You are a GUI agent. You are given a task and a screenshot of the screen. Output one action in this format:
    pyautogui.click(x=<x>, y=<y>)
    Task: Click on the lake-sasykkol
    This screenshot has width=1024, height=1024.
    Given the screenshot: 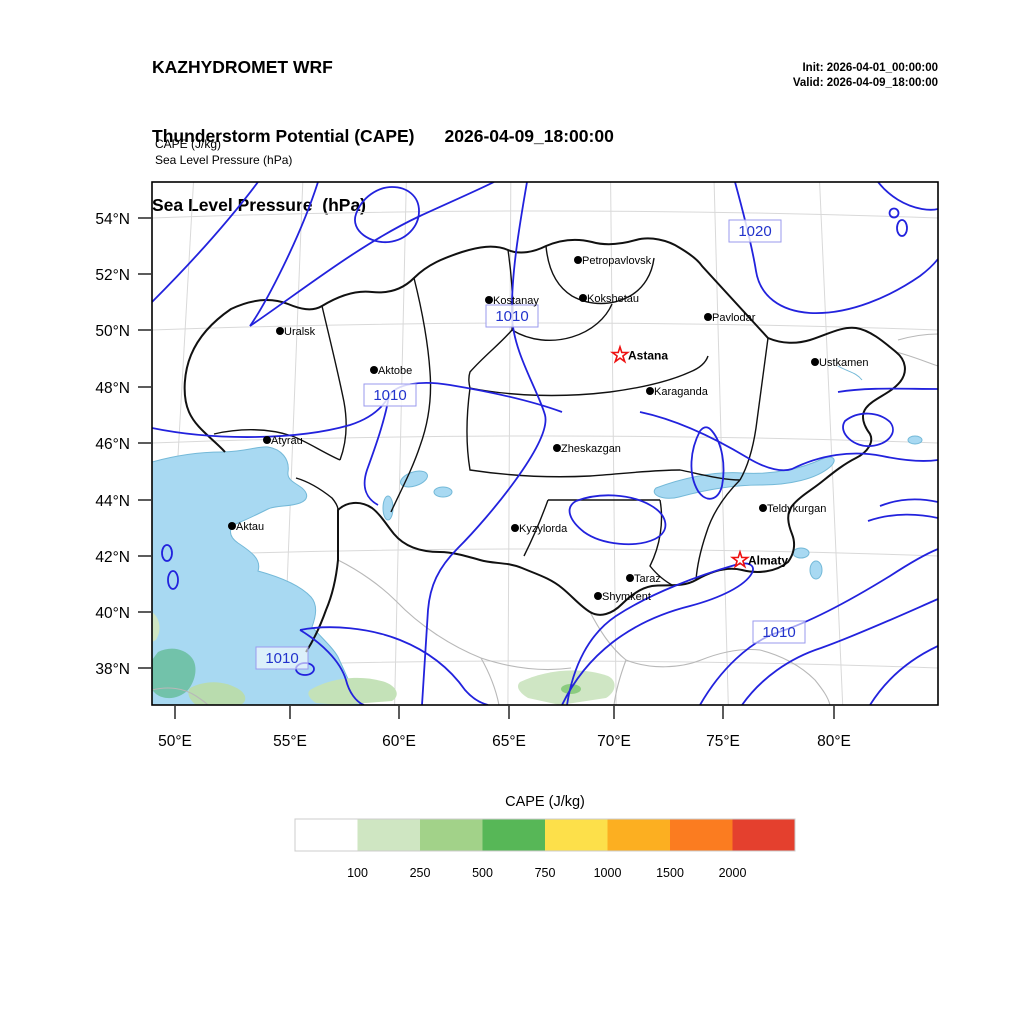 What is the action you would take?
    pyautogui.click(x=816, y=570)
    